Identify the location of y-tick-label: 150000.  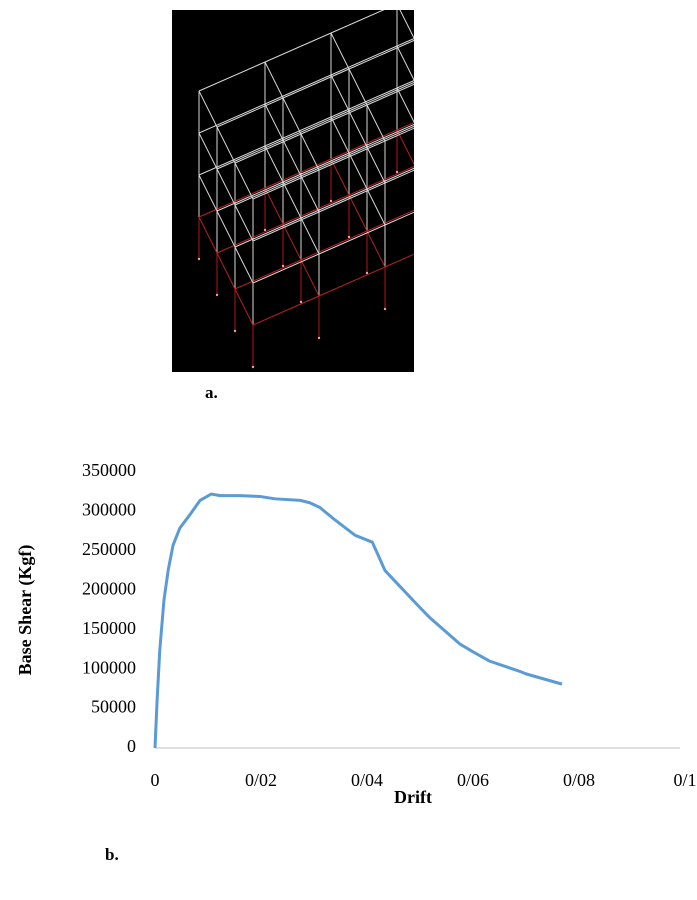
(109, 628).